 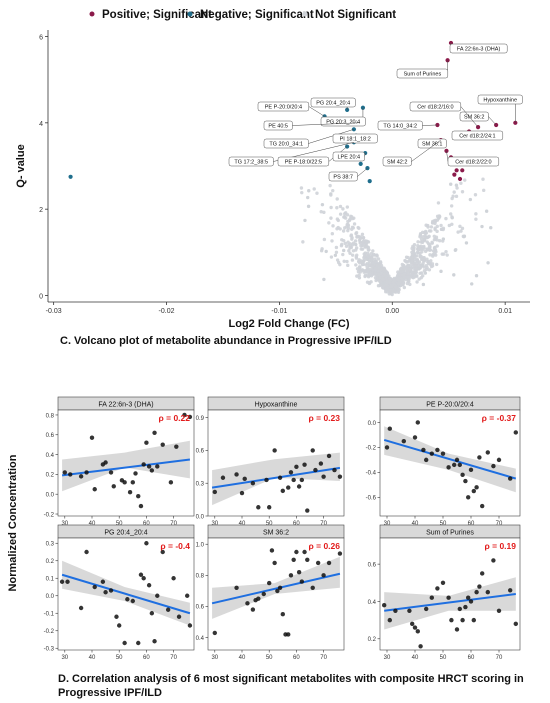 What do you see at coordinates (372, 424) in the screenshot?
I see `y-tick-label: 0.0` at bounding box center [372, 424].